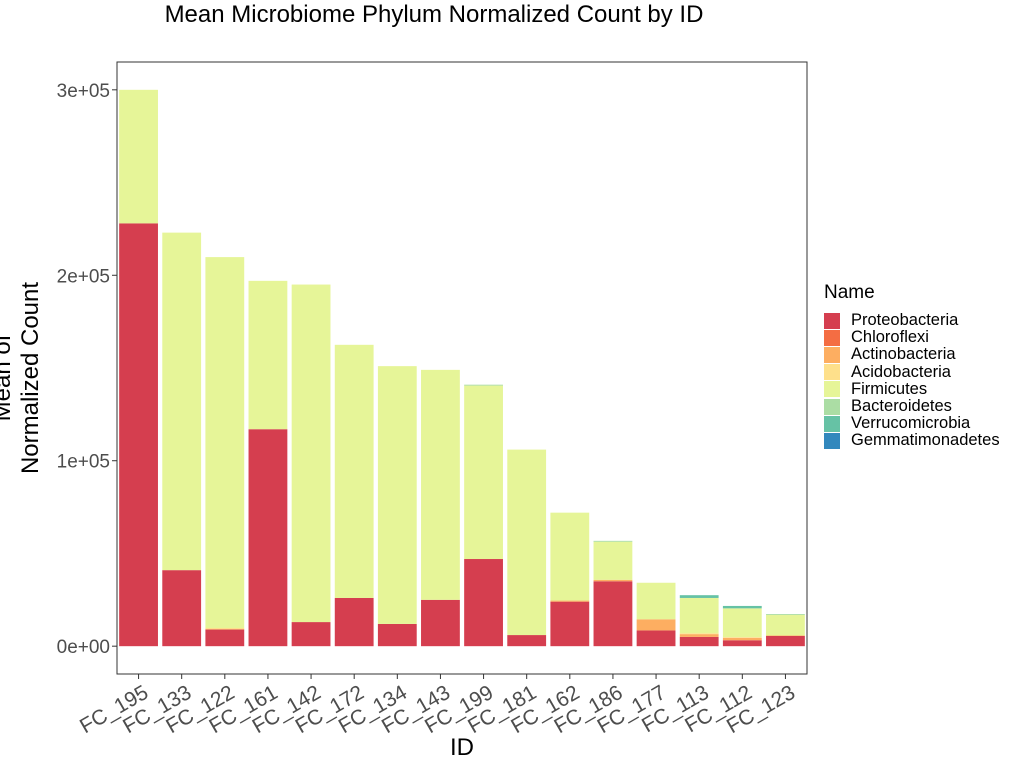 This screenshot has height=768, width=1024. Describe the element at coordinates (570, 624) in the screenshot. I see `bar-segment-fc-162-proteobacteria` at that location.